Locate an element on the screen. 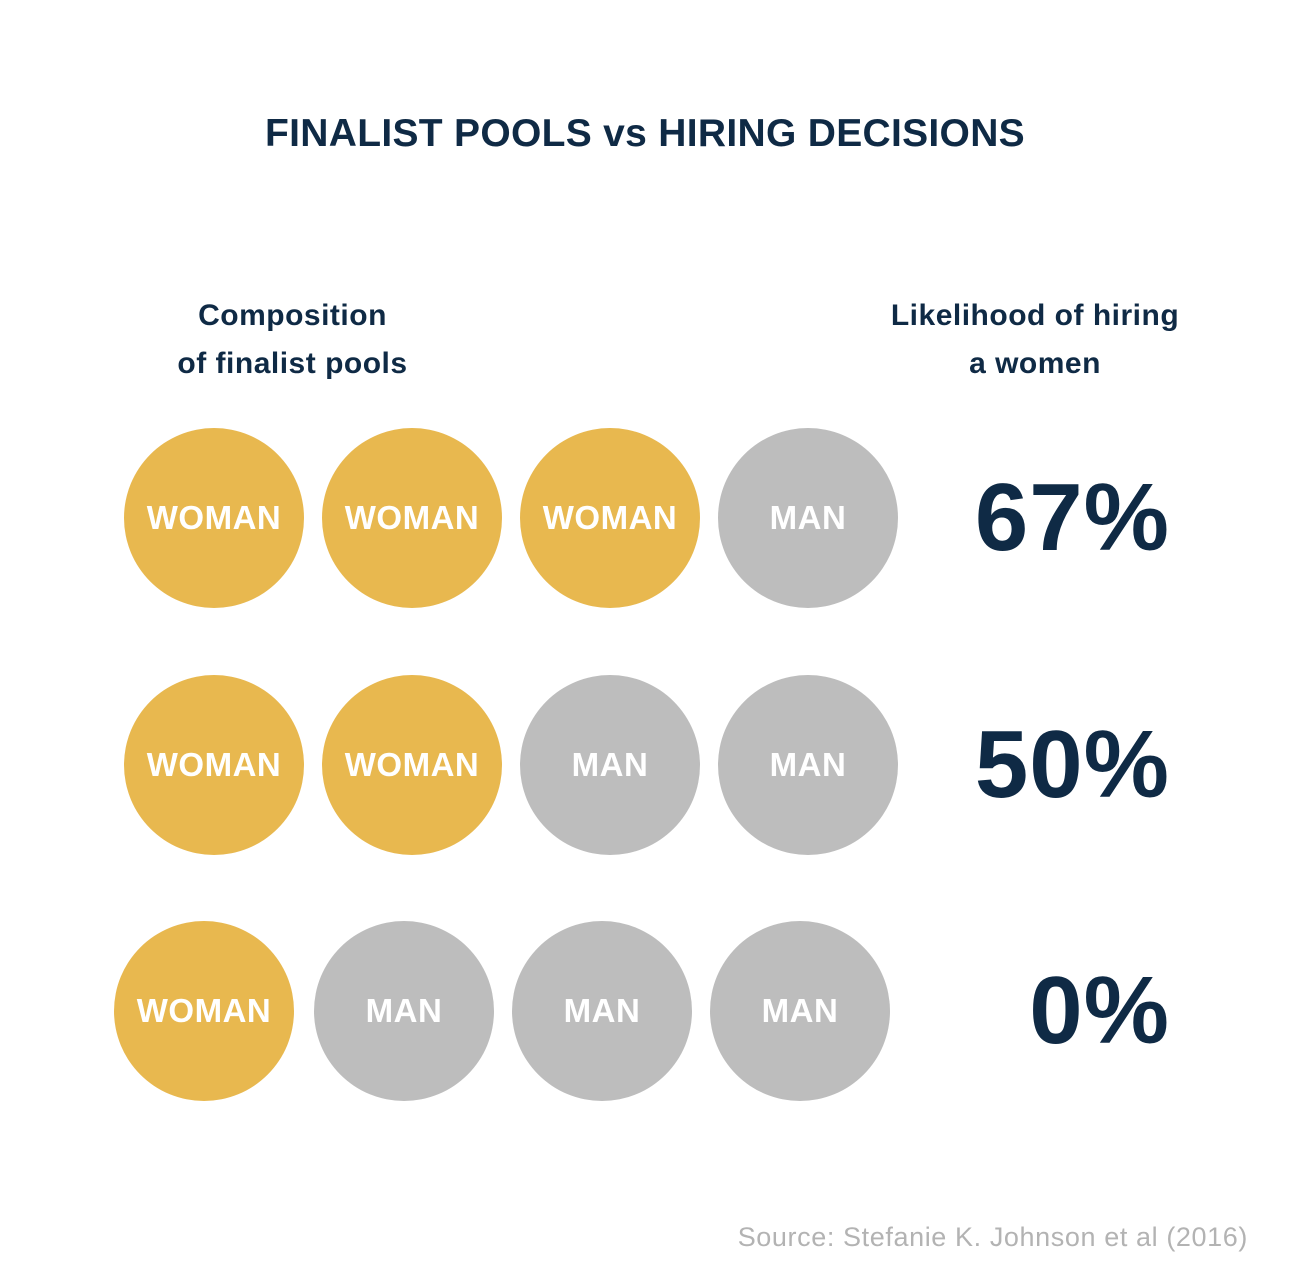 Image resolution: width=1290 pixels, height=1282 pixels. likelihood-value: 0% is located at coordinates (1099, 1010).